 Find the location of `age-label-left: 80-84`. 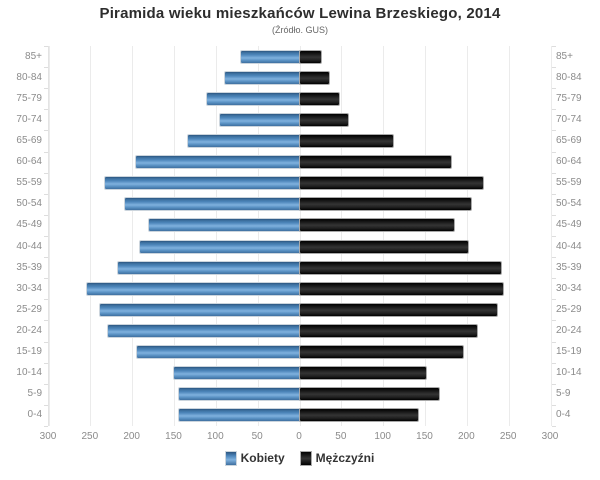

age-label-left: 80-84 is located at coordinates (29, 77).